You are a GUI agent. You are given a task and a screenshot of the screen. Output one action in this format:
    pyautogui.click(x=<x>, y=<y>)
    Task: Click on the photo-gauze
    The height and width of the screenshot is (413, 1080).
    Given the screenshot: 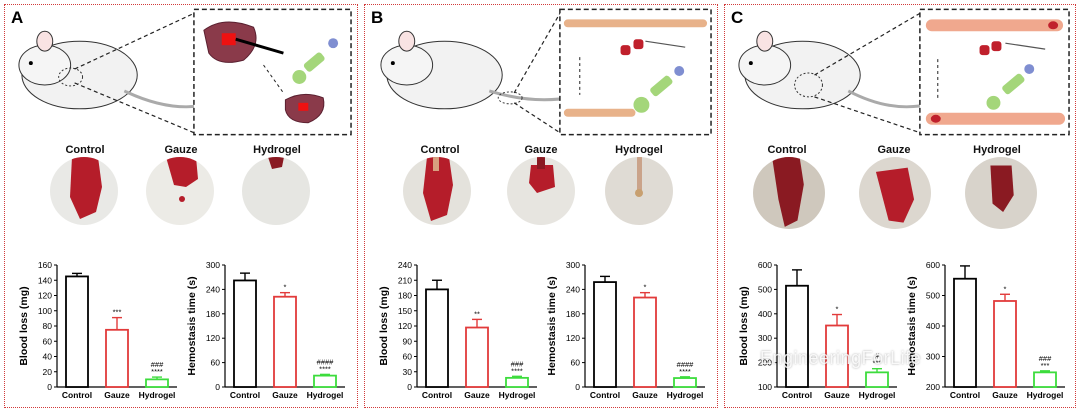 What is the action you would take?
    pyautogui.click(x=541, y=191)
    